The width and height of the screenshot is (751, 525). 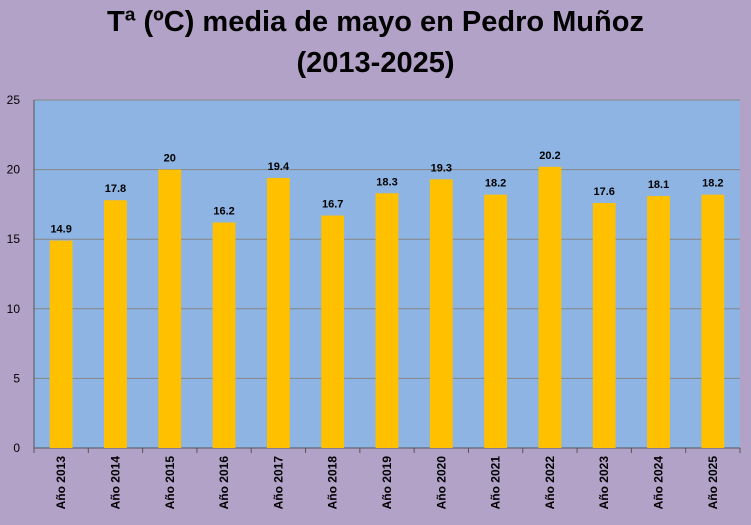 I want to click on y-tick-label: 5, so click(x=16, y=378).